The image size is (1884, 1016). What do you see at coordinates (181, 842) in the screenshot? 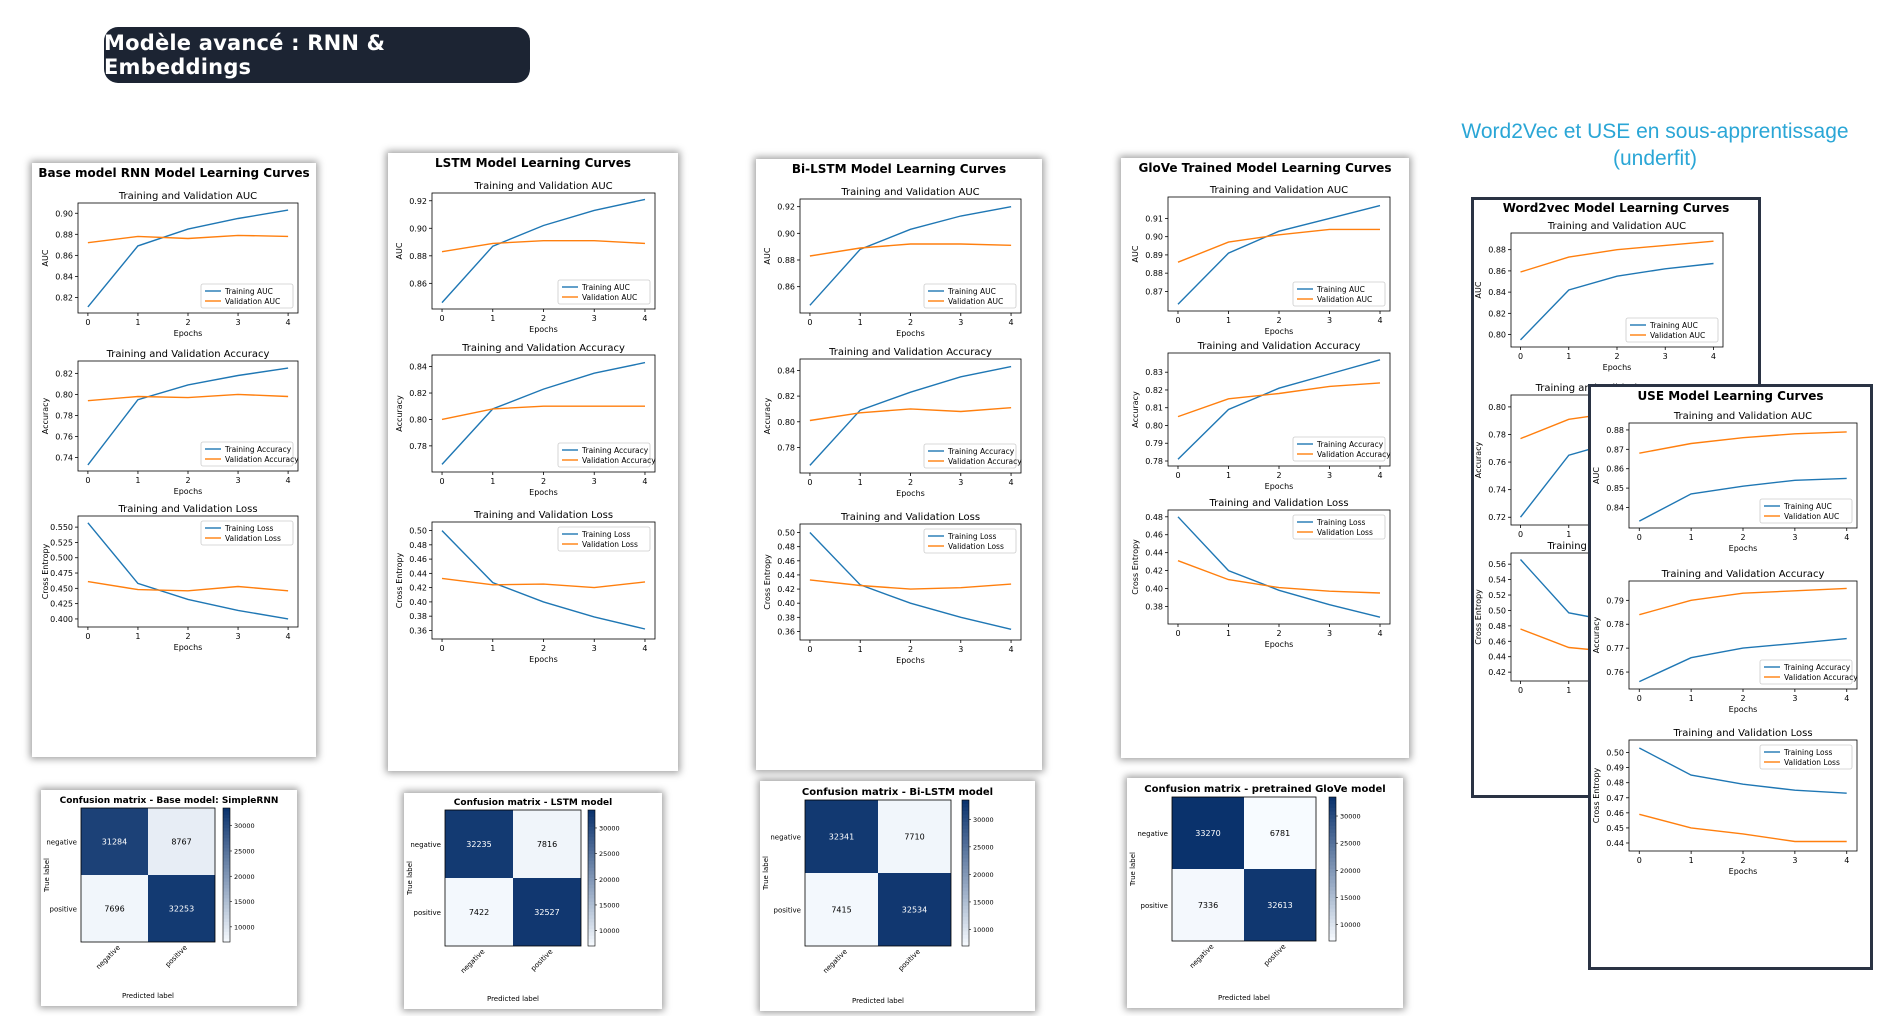
I see `cm-cell-value: 8767` at bounding box center [181, 842].